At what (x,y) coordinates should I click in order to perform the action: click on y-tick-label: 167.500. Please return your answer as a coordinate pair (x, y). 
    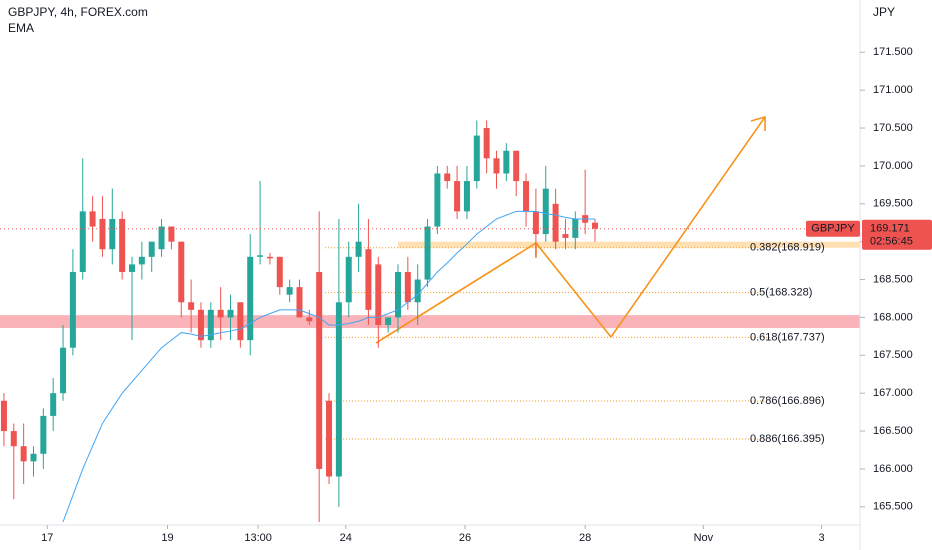
    Looking at the image, I should click on (893, 355).